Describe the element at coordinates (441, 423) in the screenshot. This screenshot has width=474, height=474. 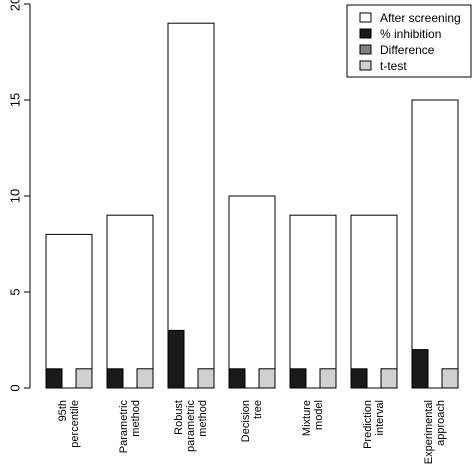
I see `x-category-label: approach` at that location.